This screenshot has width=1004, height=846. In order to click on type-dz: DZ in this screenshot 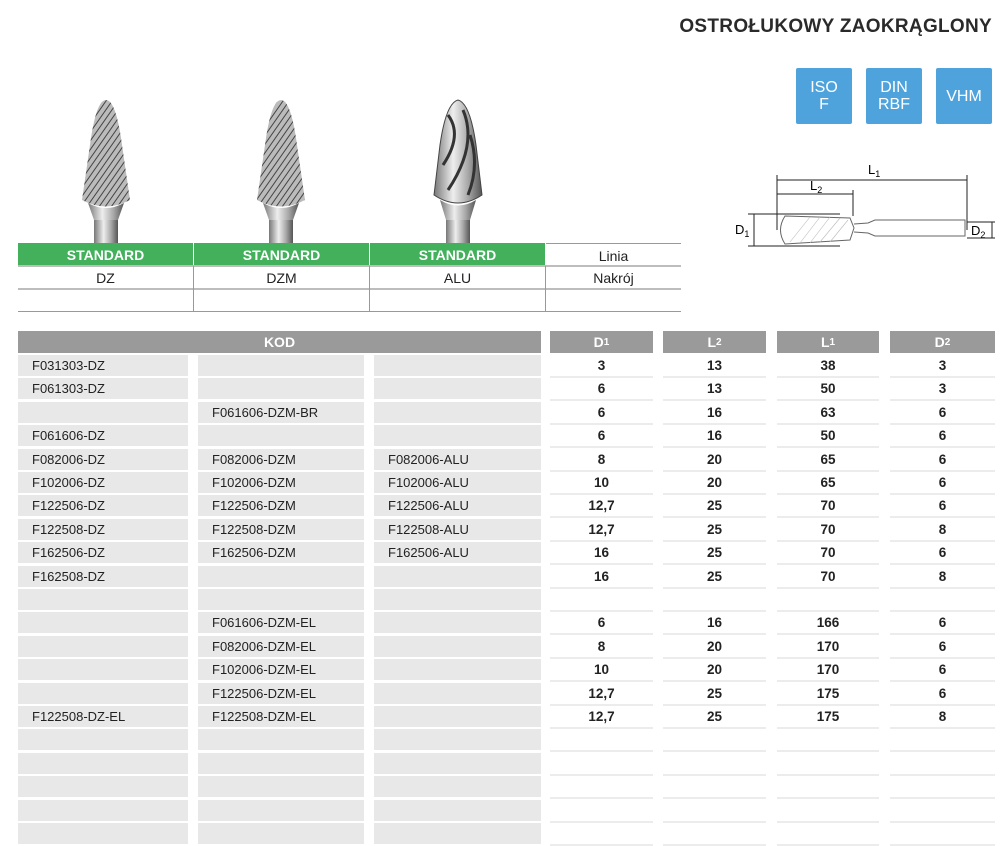, I will do `click(105, 277)`.